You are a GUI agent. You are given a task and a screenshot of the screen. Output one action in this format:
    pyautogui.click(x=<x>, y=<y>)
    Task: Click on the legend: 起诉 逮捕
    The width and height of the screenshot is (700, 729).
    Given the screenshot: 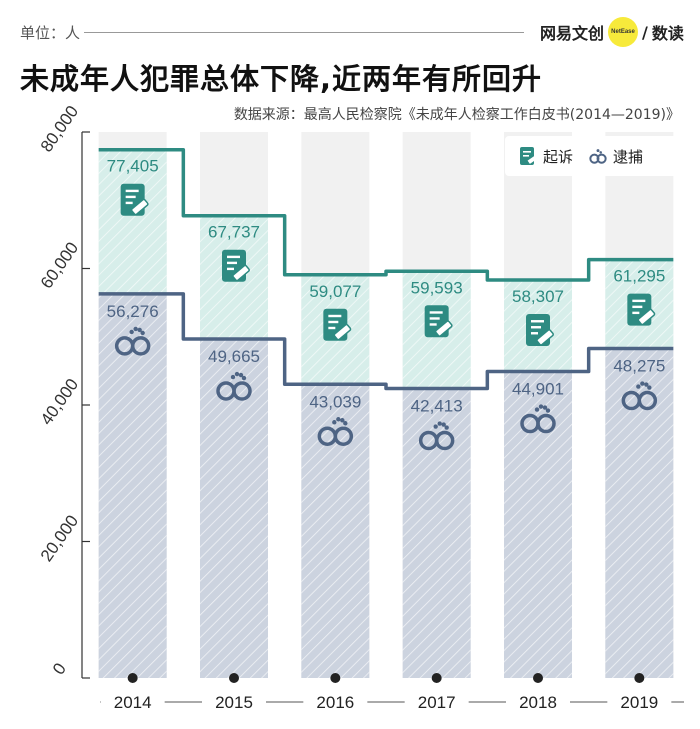 What is the action you would take?
    pyautogui.click(x=595, y=156)
    